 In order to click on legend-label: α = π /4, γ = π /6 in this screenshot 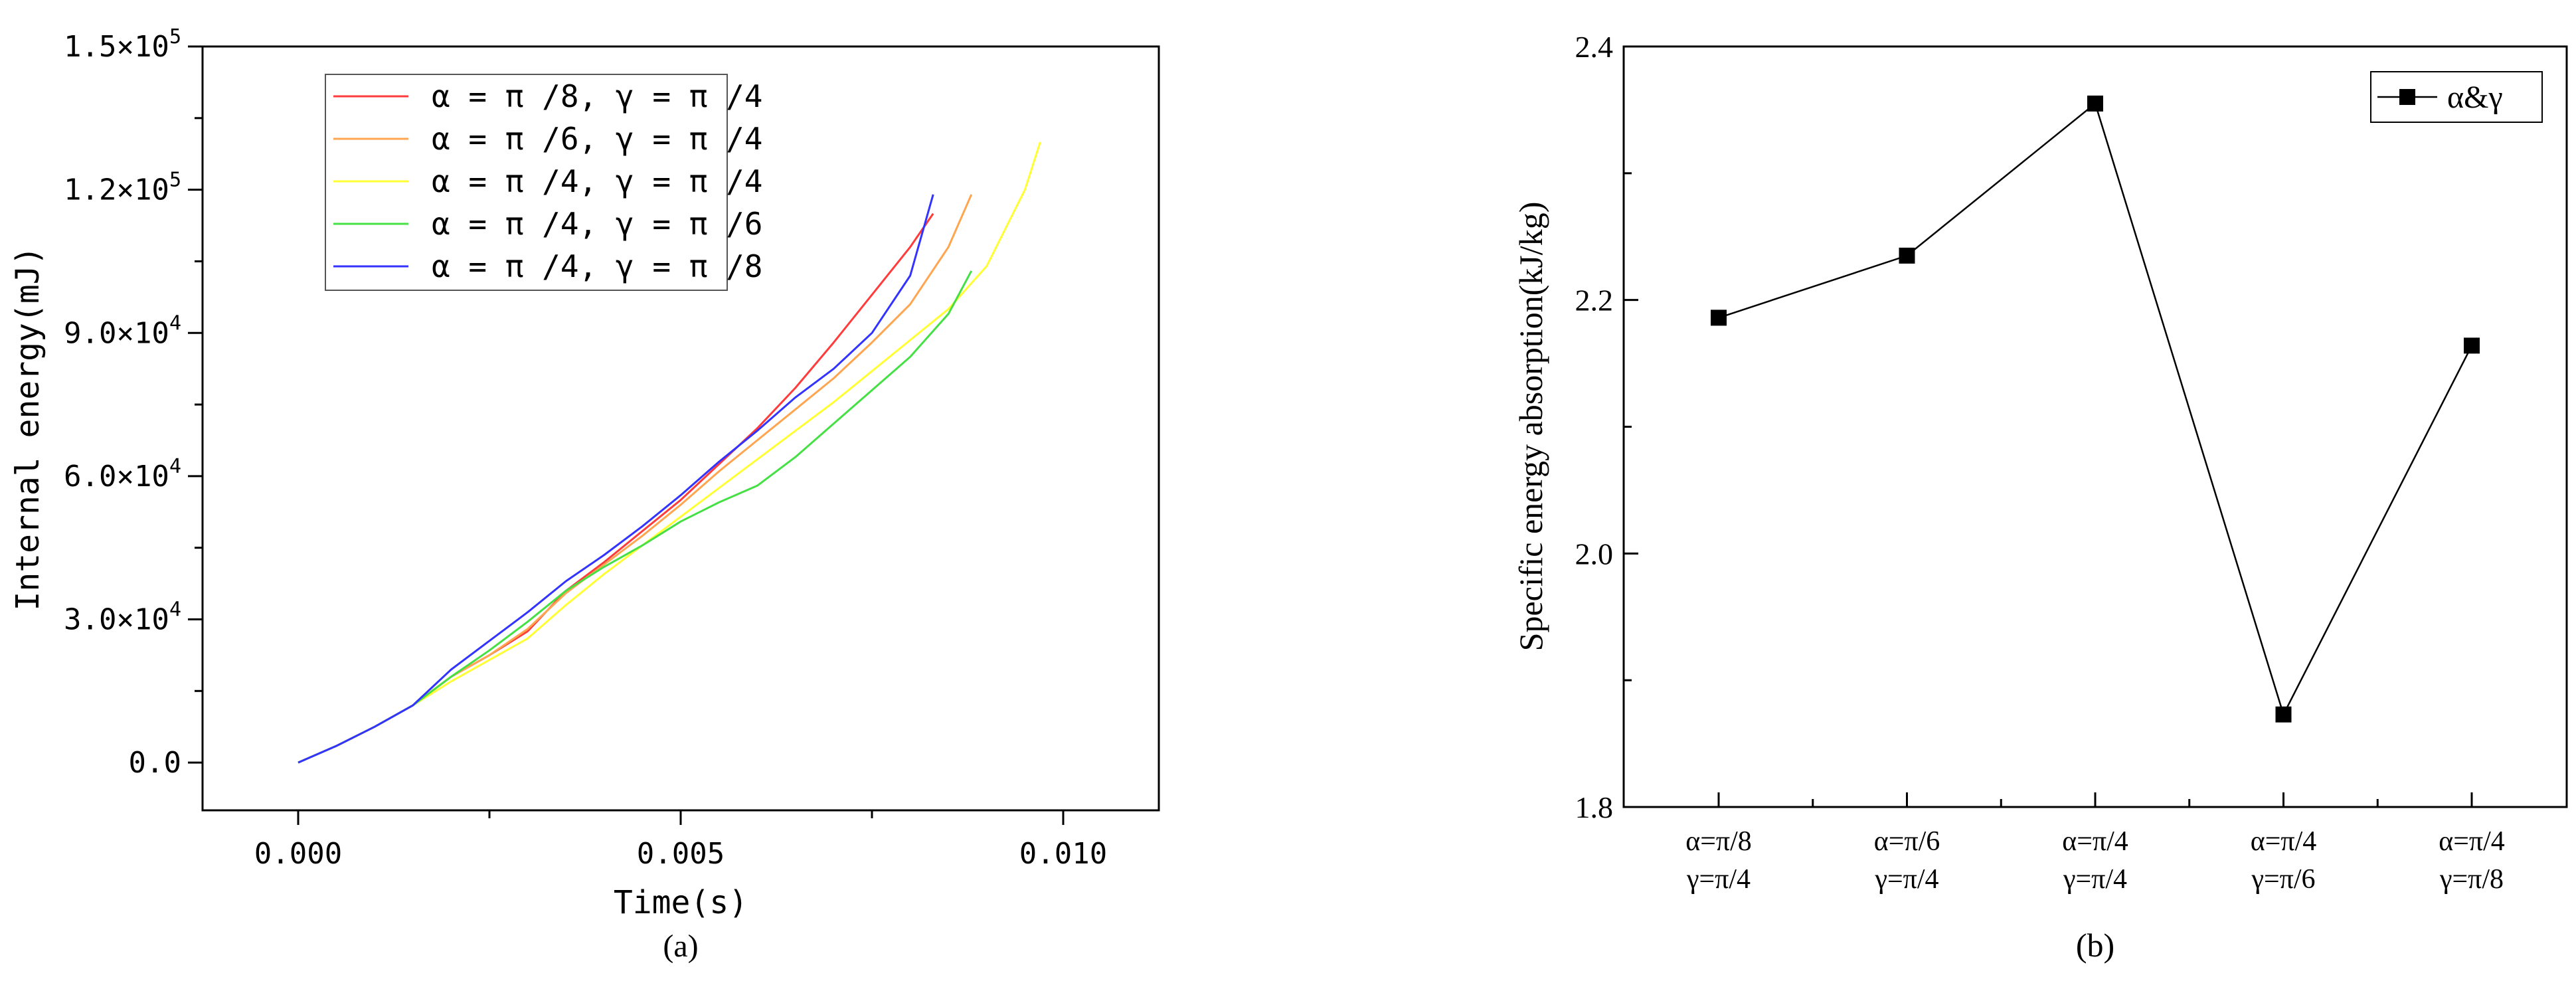, I will do `click(597, 224)`.